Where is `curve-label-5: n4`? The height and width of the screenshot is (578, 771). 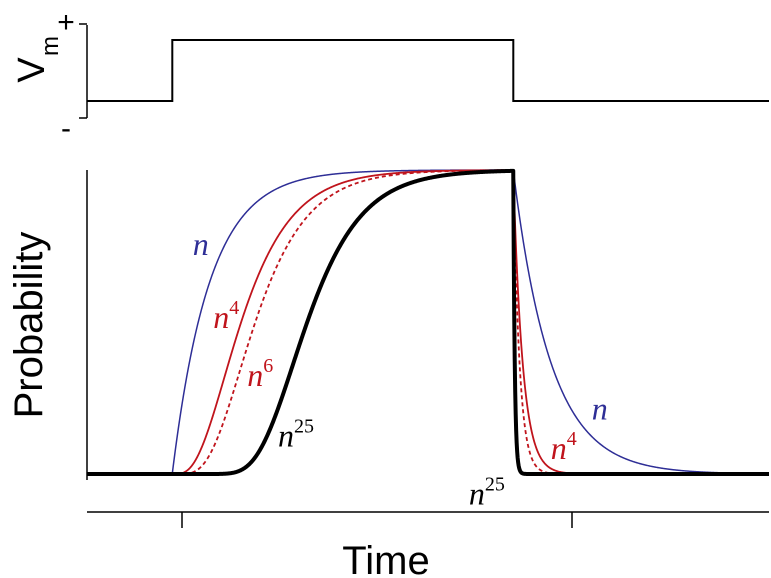 curve-label-5: n4 is located at coordinates (564, 447).